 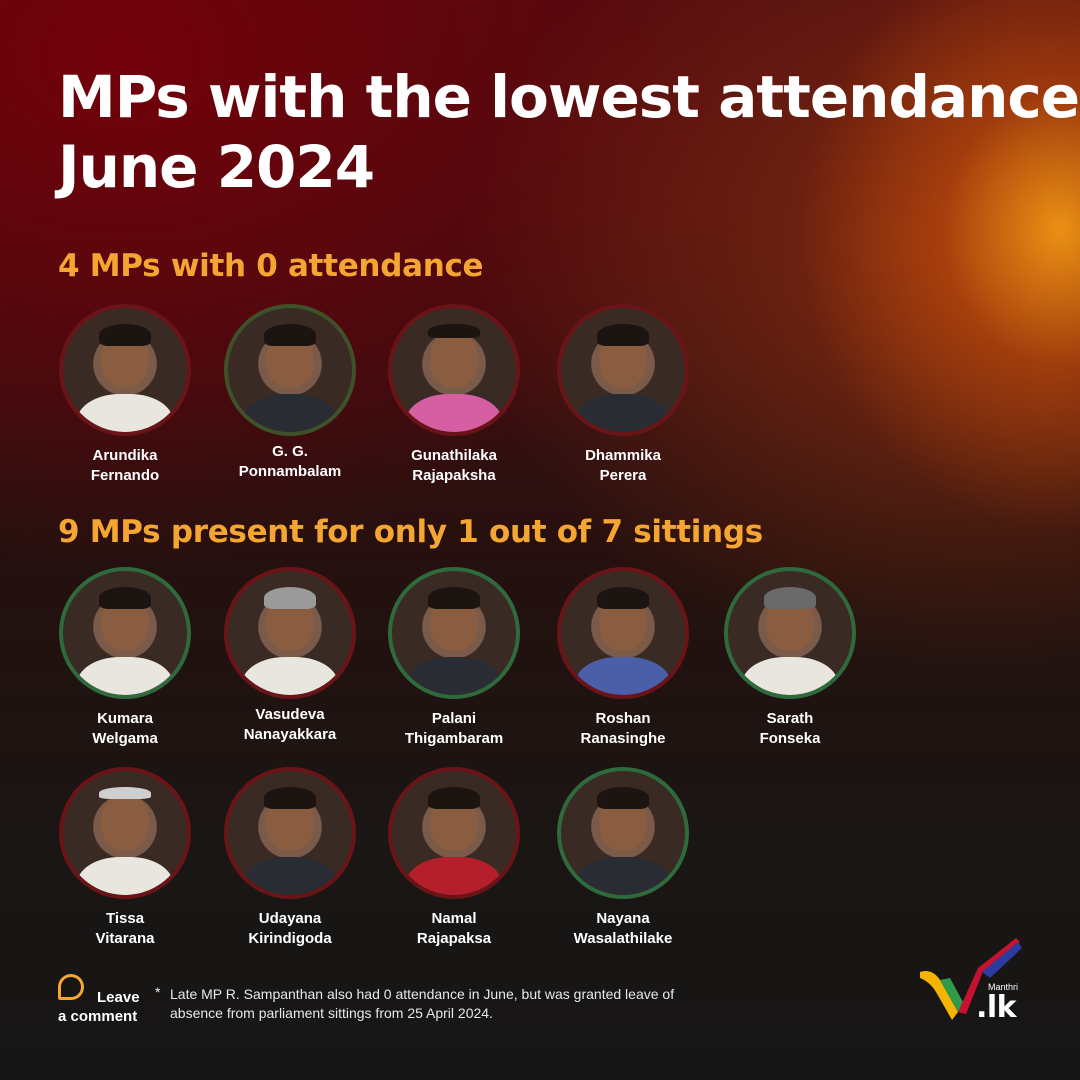 What do you see at coordinates (454, 928) in the screenshot?
I see `mp-name: Namal Rajapaksa` at bounding box center [454, 928].